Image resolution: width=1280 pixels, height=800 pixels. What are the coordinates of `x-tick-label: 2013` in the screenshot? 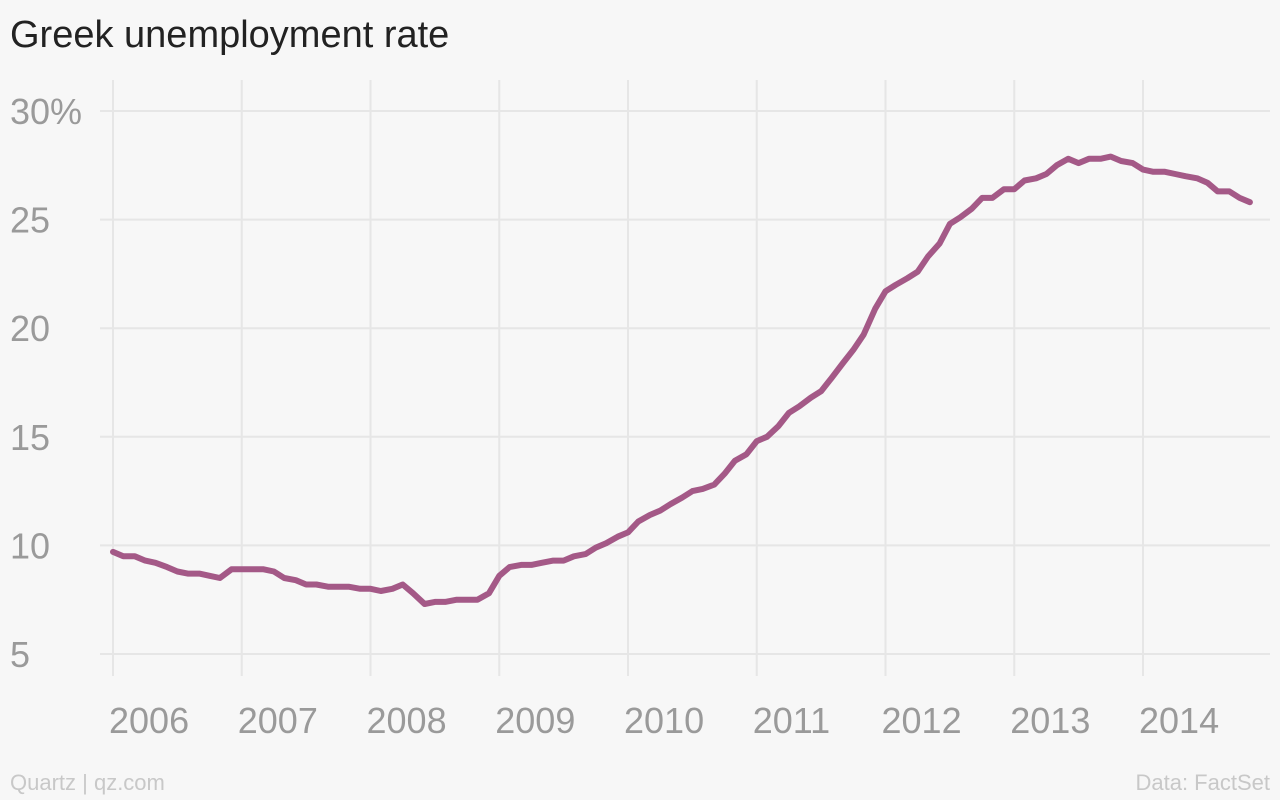 It's located at (1050, 720).